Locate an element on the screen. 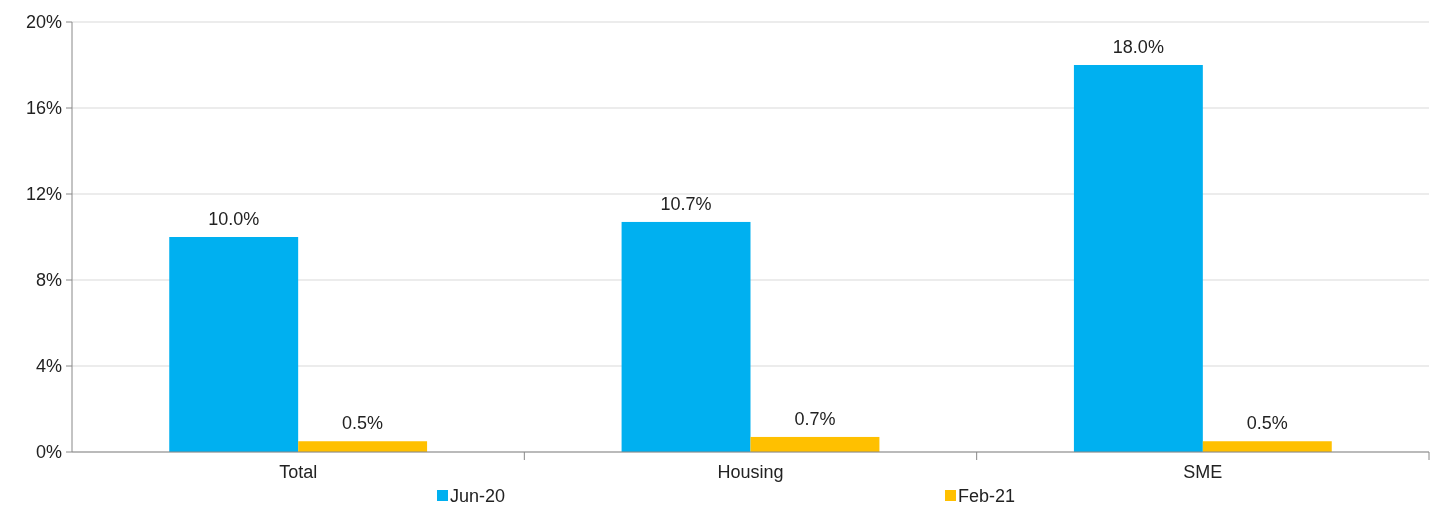 The width and height of the screenshot is (1433, 510). y-tick-label: 20% is located at coordinates (43, 22).